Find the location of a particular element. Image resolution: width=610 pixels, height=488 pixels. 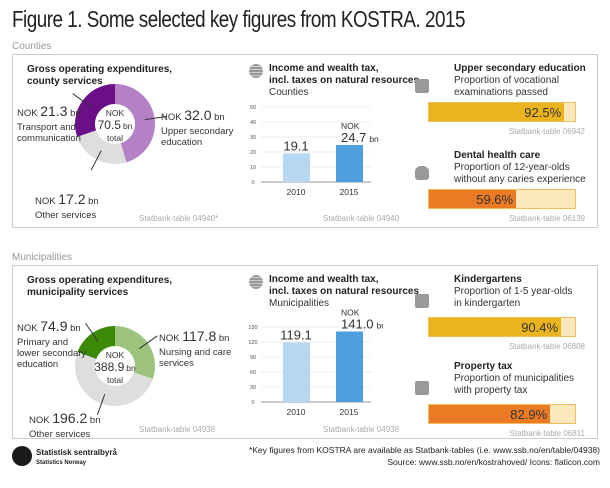

source-note: Statbank-table 04940 is located at coordinates (361, 218).